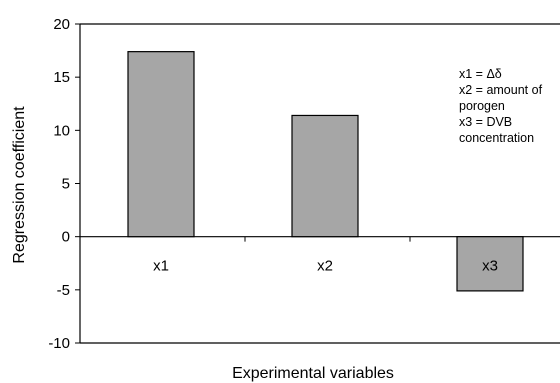  Describe the element at coordinates (61, 24) in the screenshot. I see `y-tick-label: 20` at that location.